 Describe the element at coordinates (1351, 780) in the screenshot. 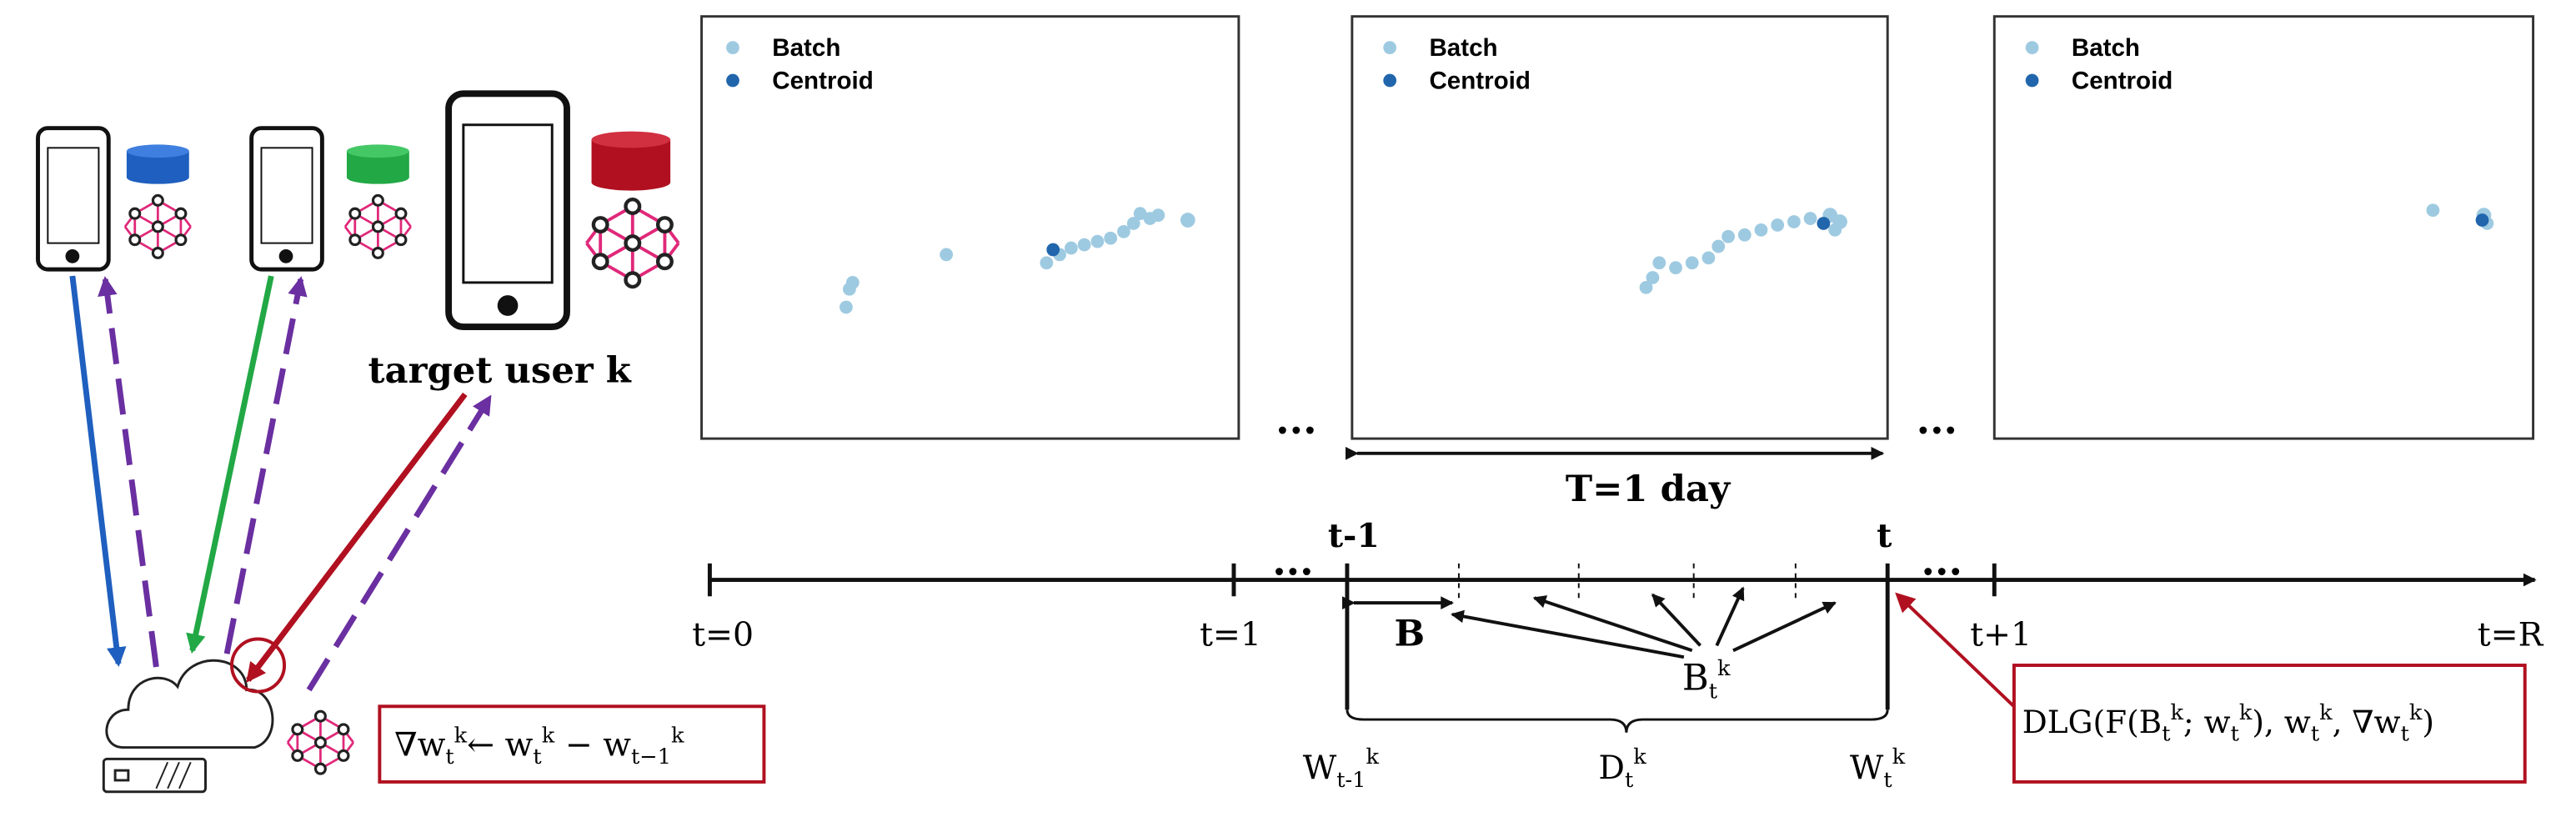

I see `symbol: t-1` at that location.